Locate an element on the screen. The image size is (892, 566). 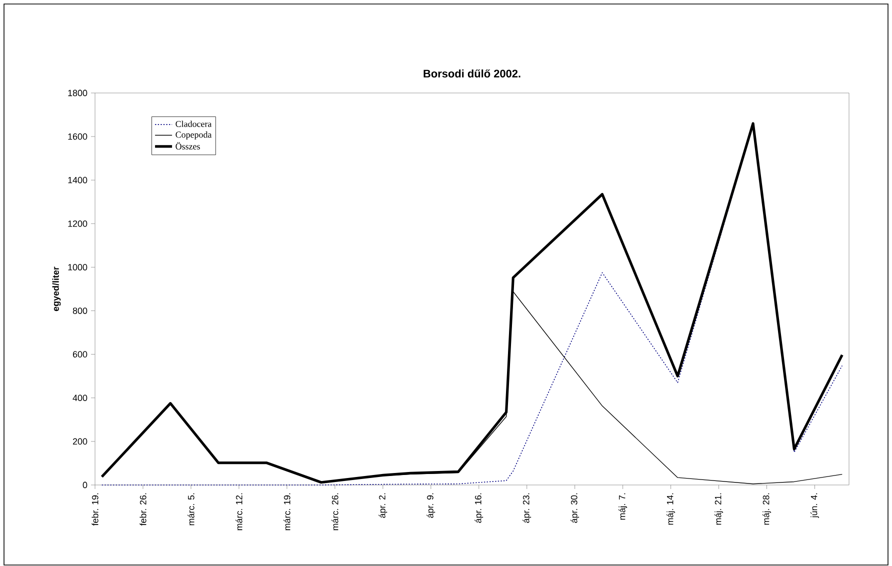
y-tick-label: 1600 is located at coordinates (78, 136).